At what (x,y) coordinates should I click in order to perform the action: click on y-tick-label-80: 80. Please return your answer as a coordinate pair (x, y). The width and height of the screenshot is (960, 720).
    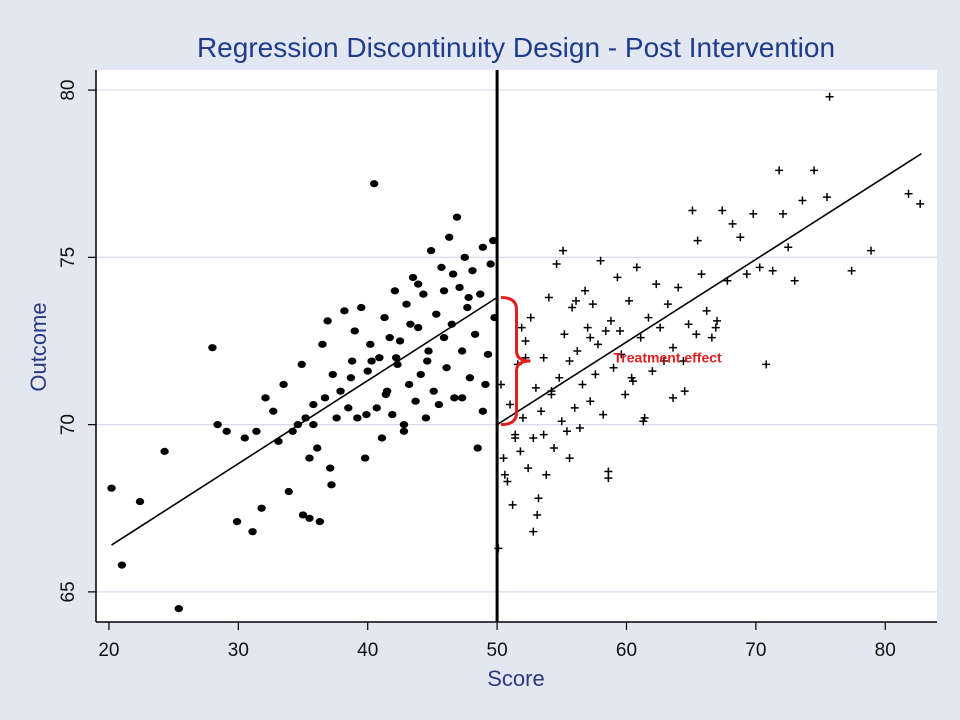
    Looking at the image, I should click on (68, 90).